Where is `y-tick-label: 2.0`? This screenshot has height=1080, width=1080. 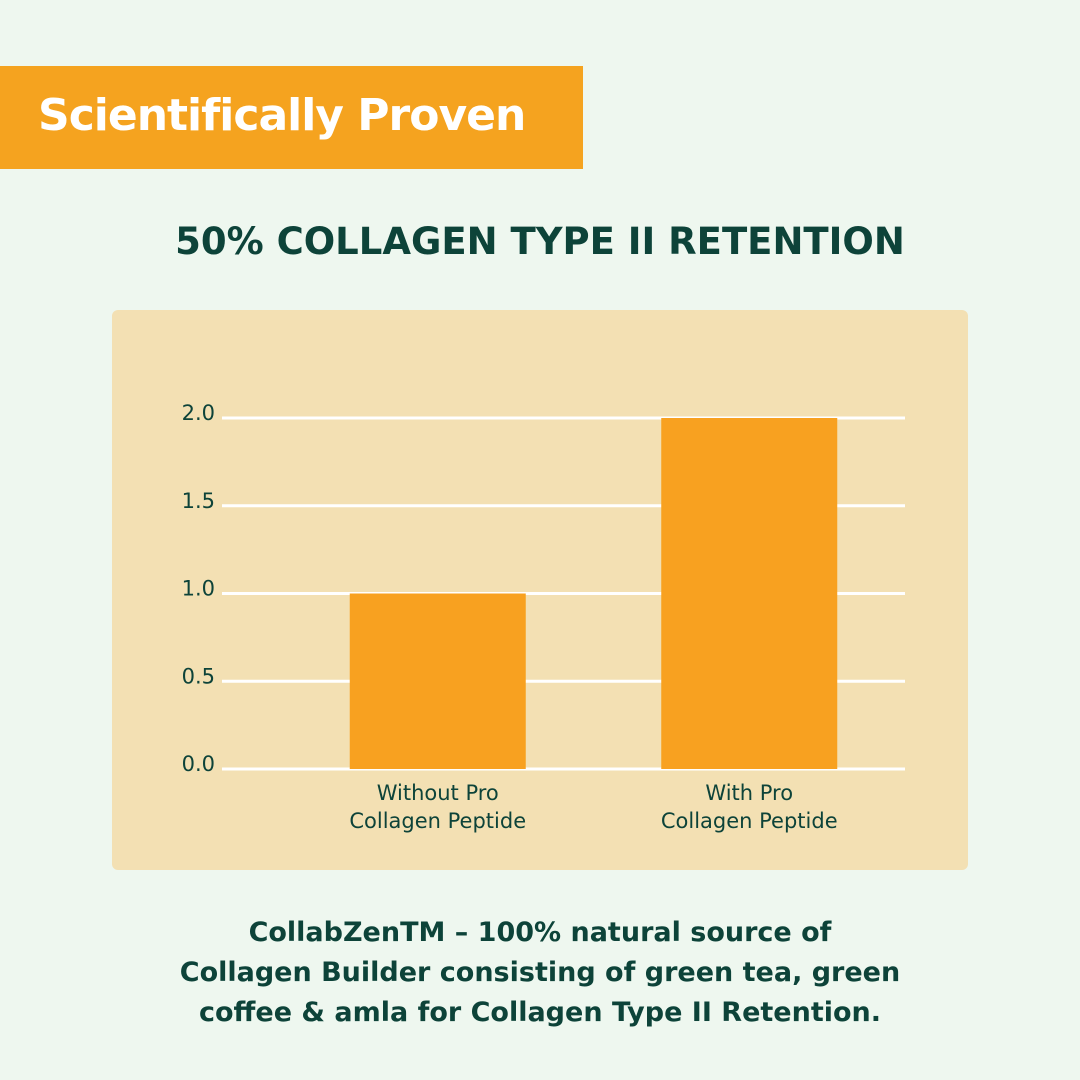 y-tick-label: 2.0 is located at coordinates (198, 413).